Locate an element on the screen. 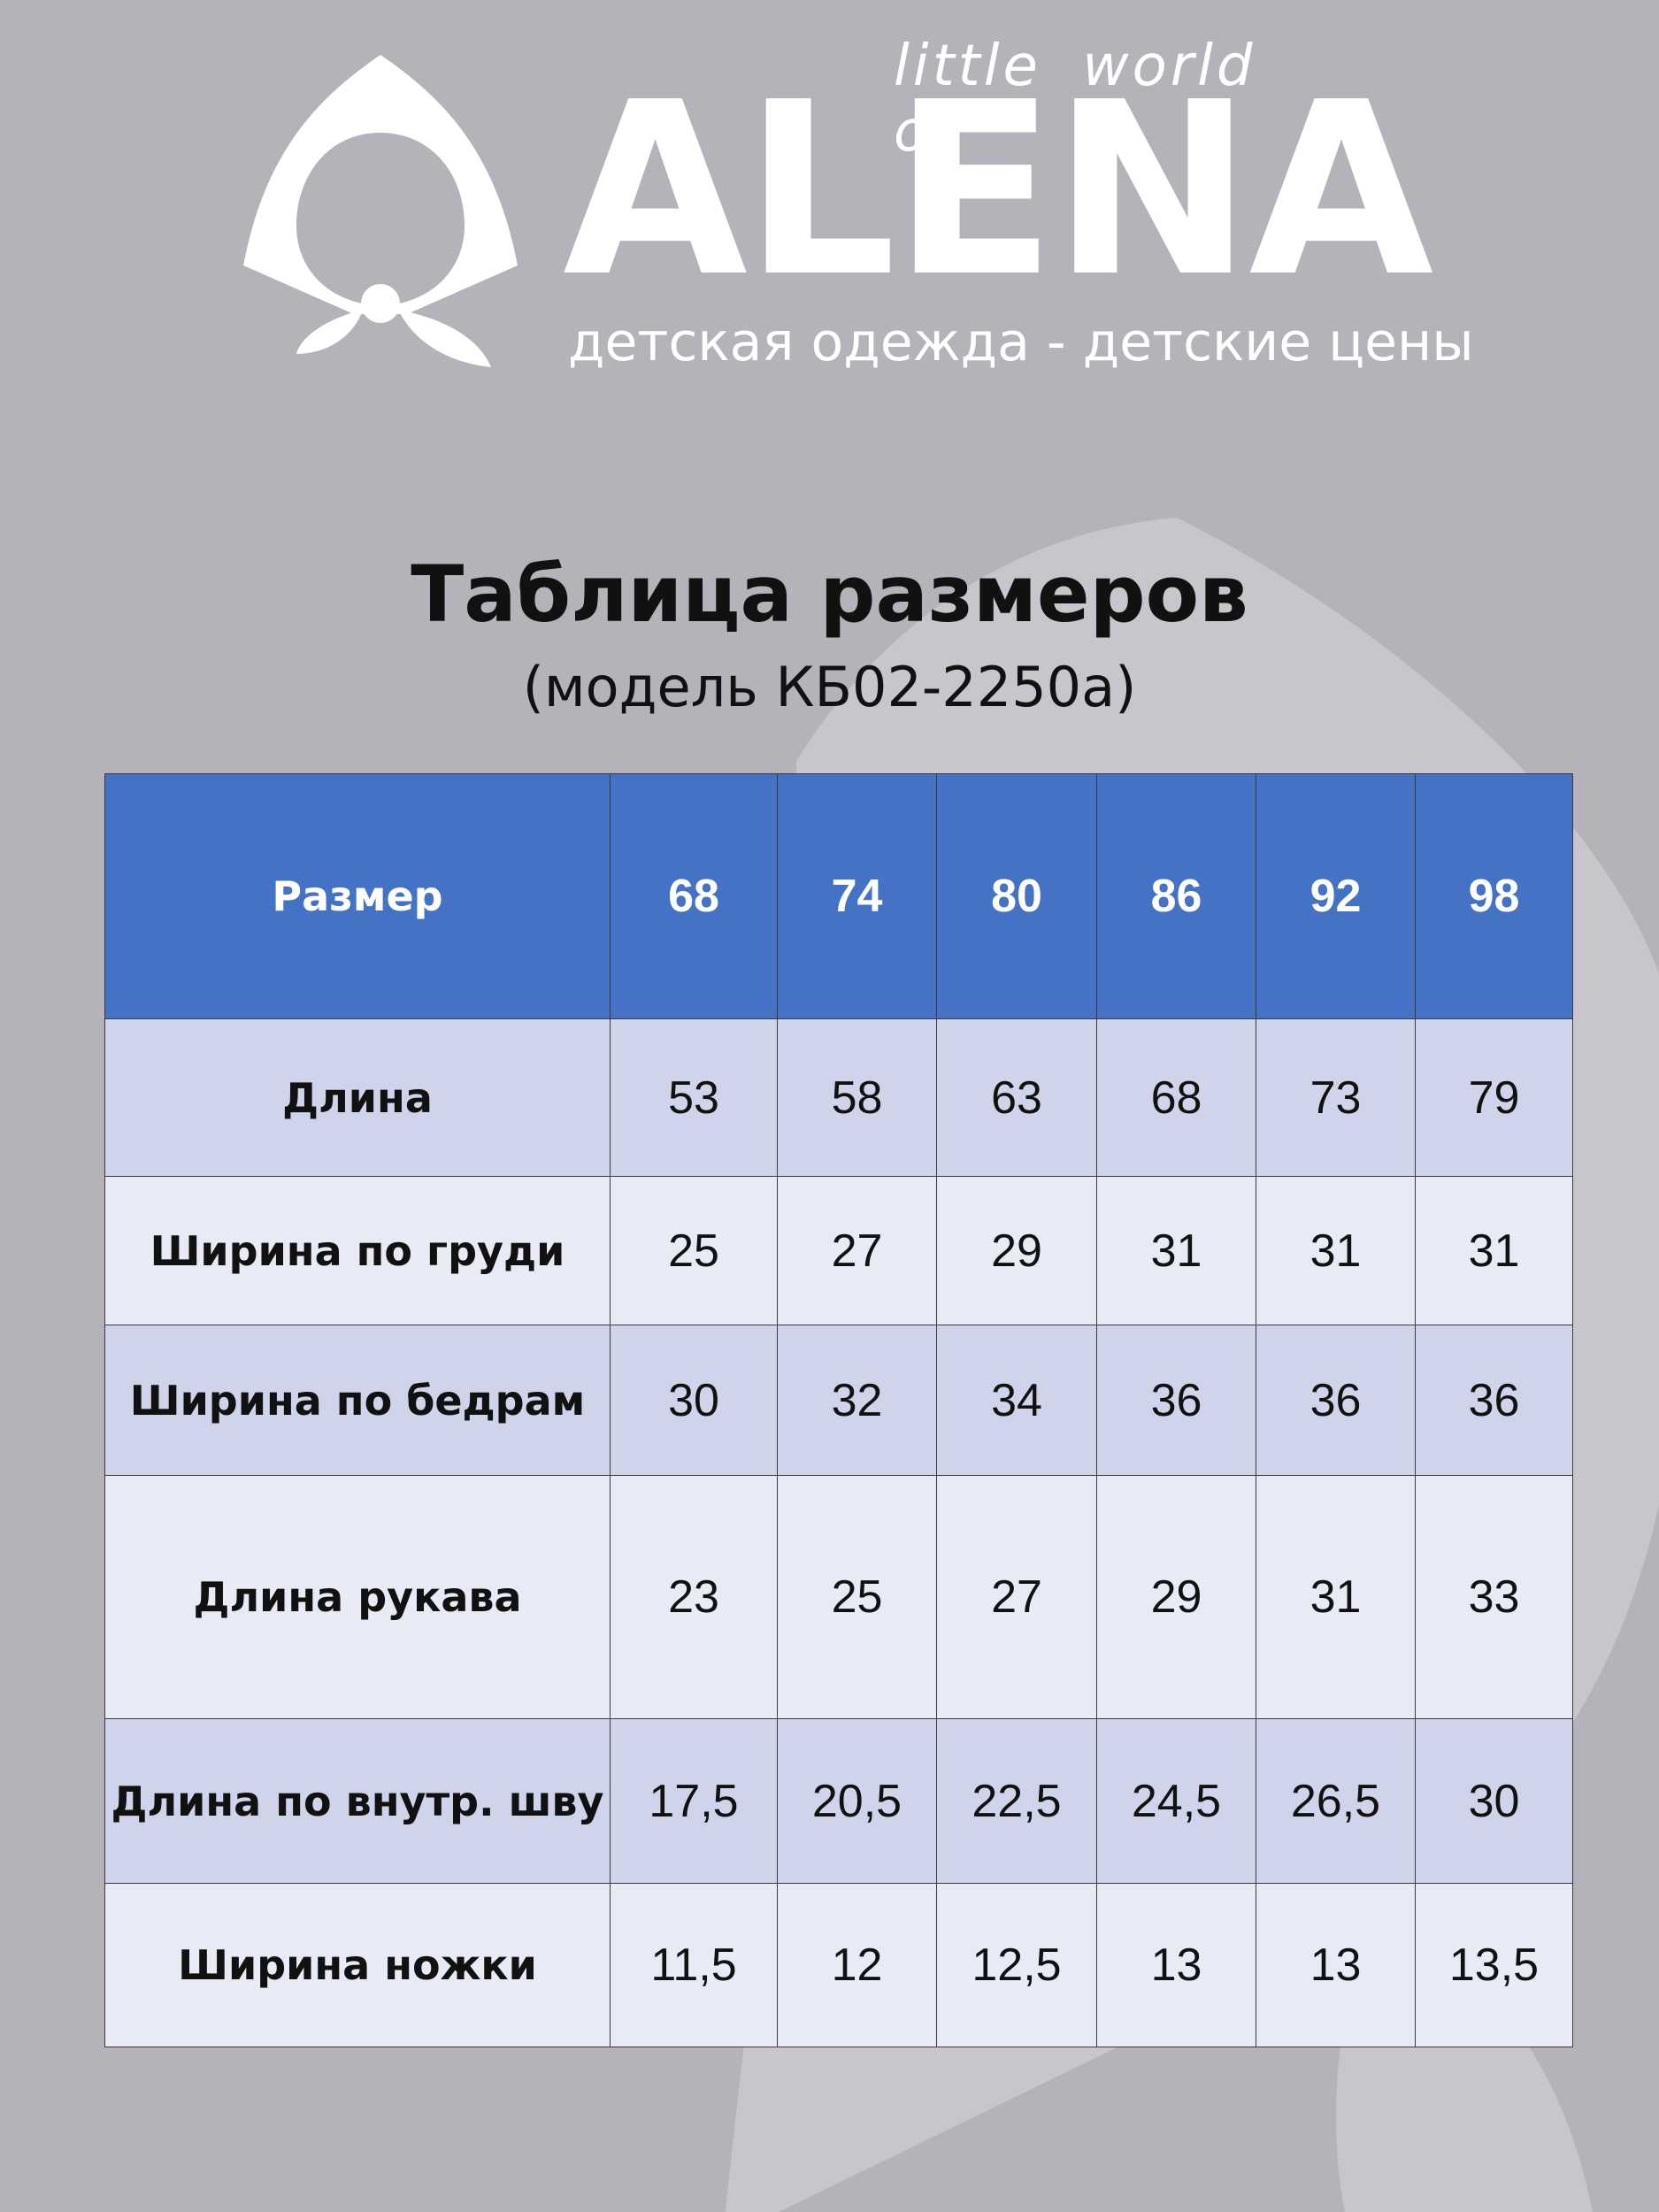 This screenshot has width=1659, height=2212. brand-slogan: детская одежда - детские цены is located at coordinates (1021, 342).